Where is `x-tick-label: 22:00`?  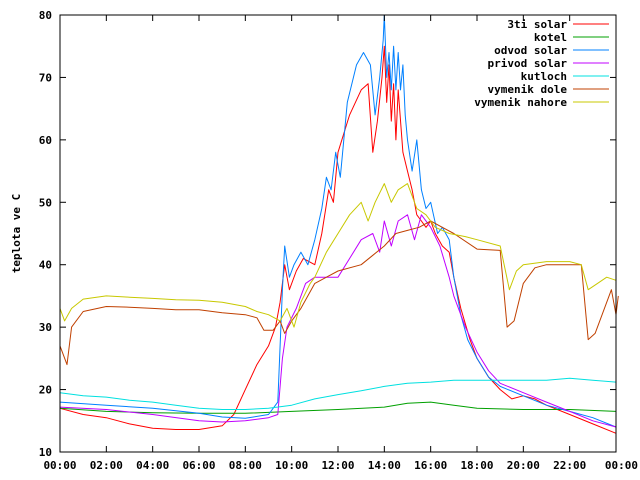
x-tick-label: 22:00 is located at coordinates (569, 465).